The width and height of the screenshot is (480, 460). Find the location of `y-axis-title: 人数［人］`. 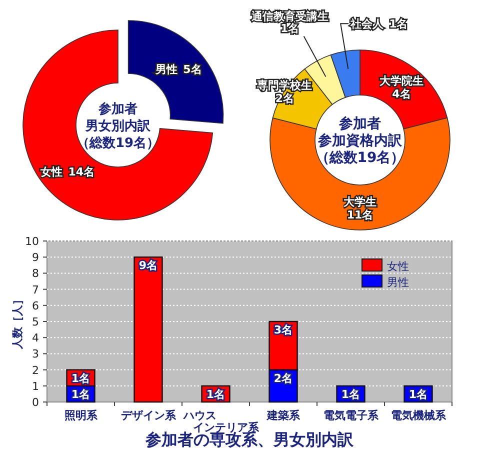

y-axis-title: 人数［人］ is located at coordinates (17, 322).